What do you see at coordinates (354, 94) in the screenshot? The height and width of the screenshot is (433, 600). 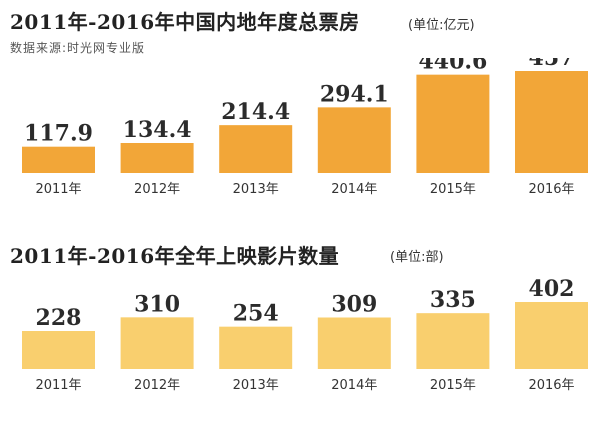 I see `value-label: 294.1` at bounding box center [354, 94].